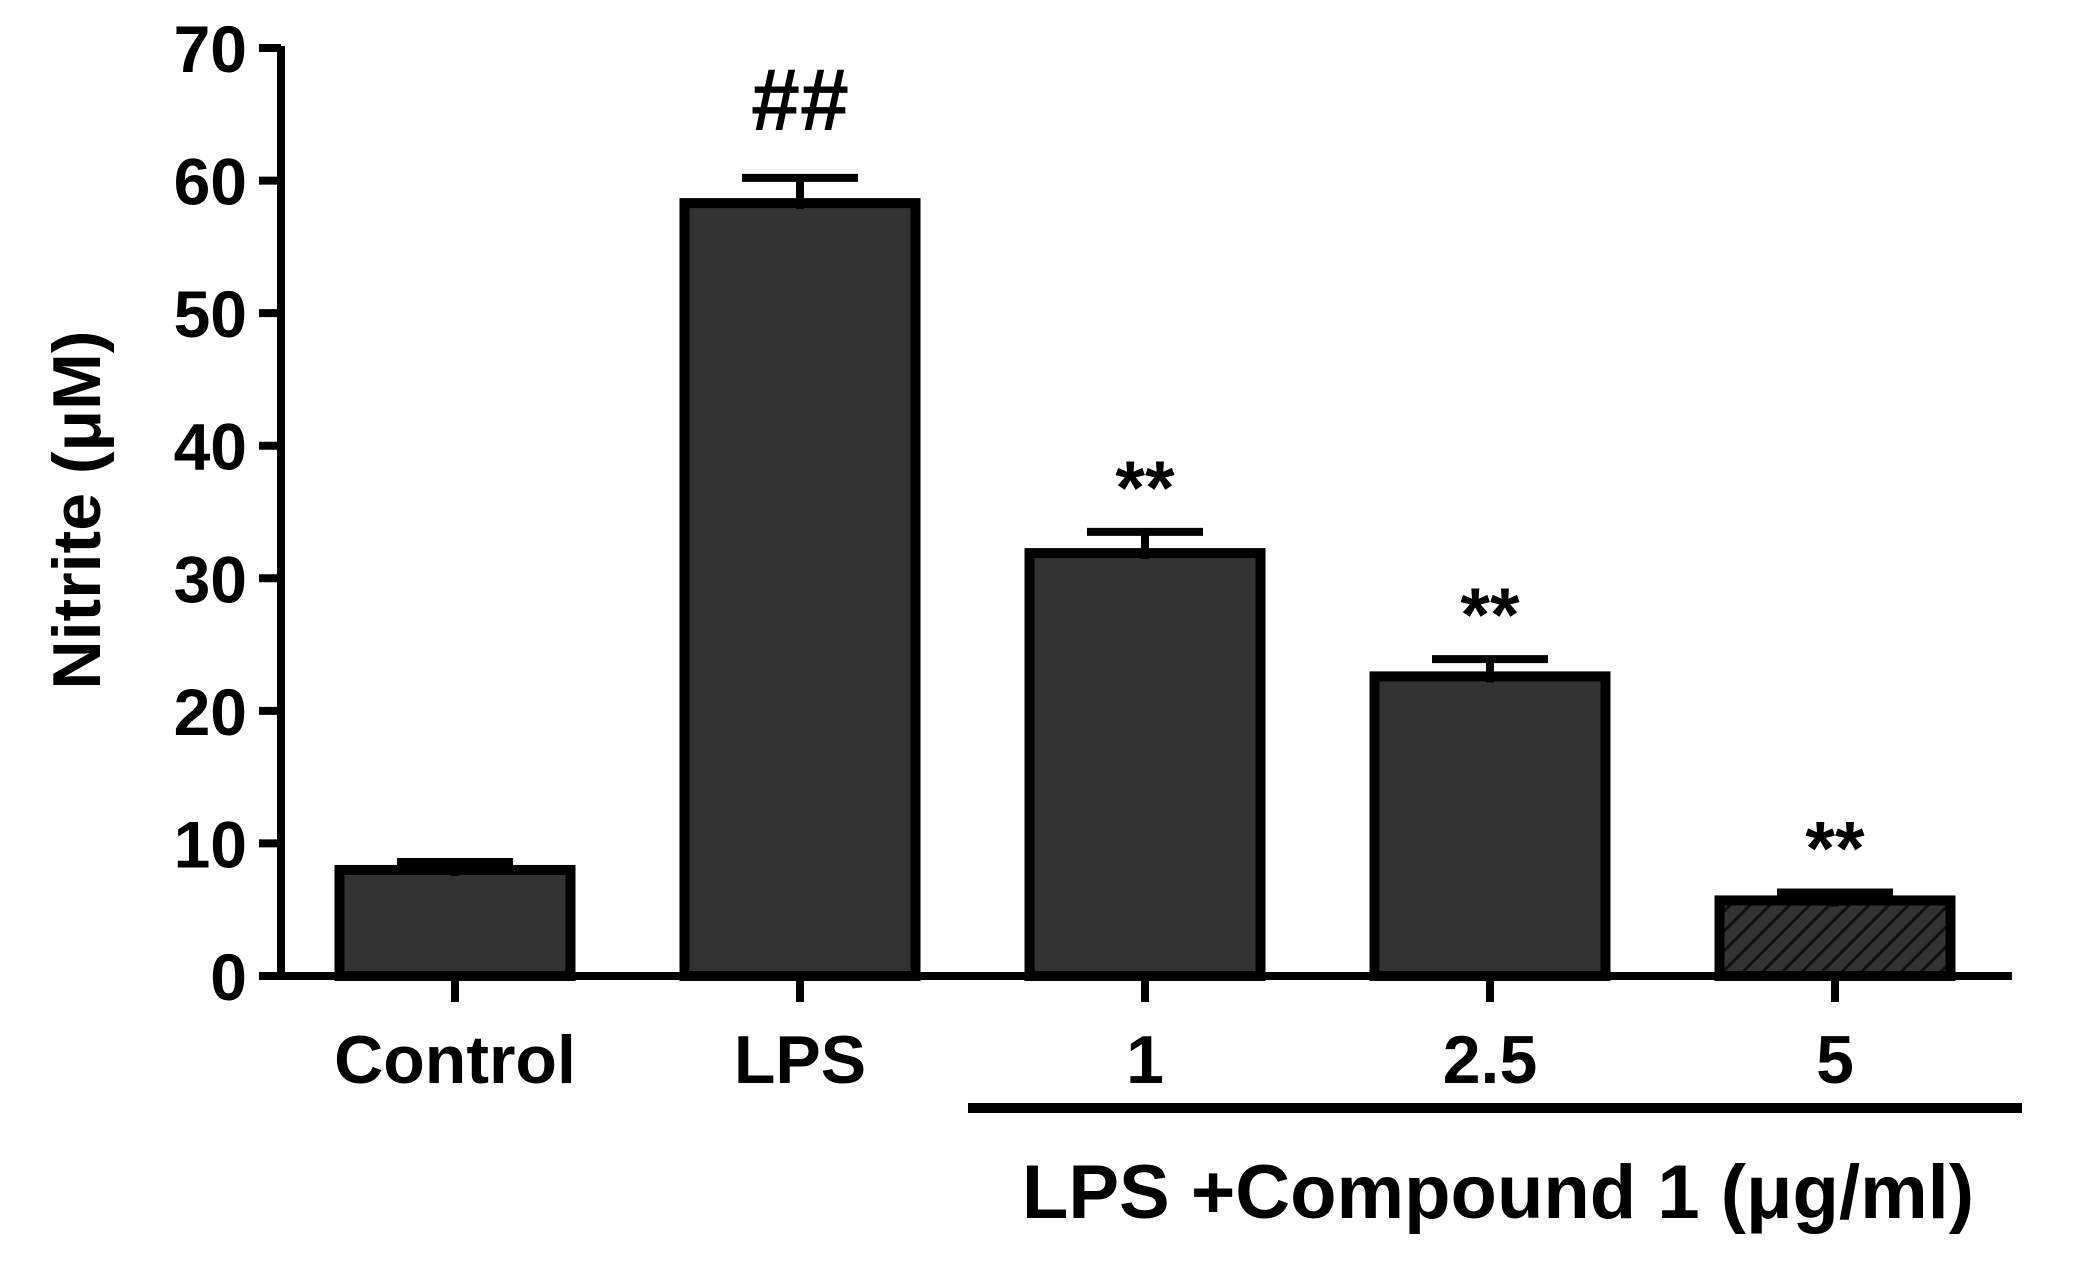 The height and width of the screenshot is (1268, 2085). What do you see at coordinates (1498, 1192) in the screenshot?
I see `group-label: LPS +Compound 1 (μg/ml)` at bounding box center [1498, 1192].